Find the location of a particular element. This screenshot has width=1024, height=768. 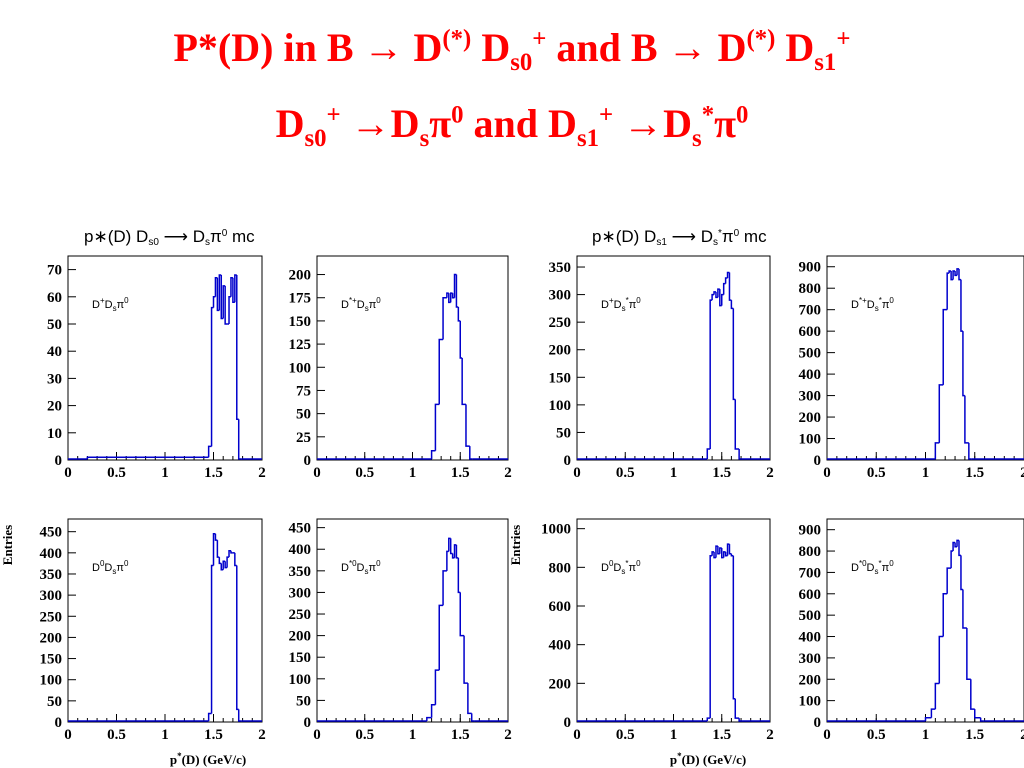

y-tick-label: 20 is located at coordinates (54, 407).